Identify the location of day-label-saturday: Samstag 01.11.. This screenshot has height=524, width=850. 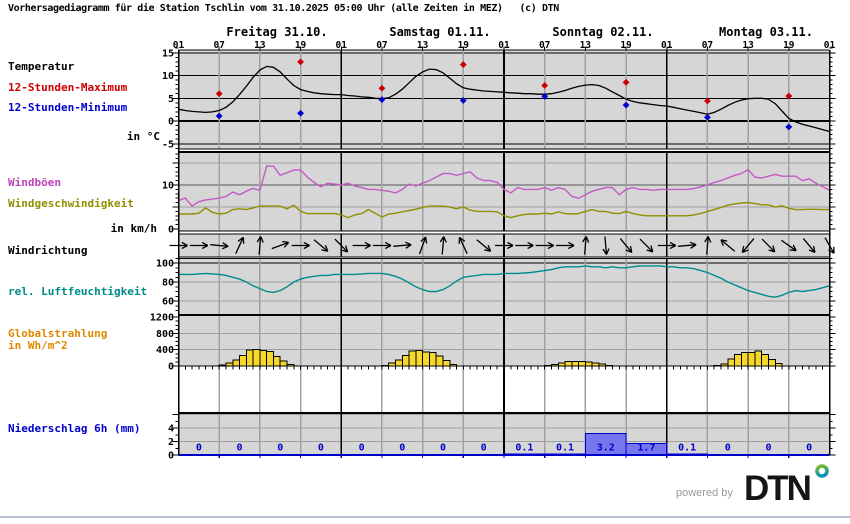
(439, 32).